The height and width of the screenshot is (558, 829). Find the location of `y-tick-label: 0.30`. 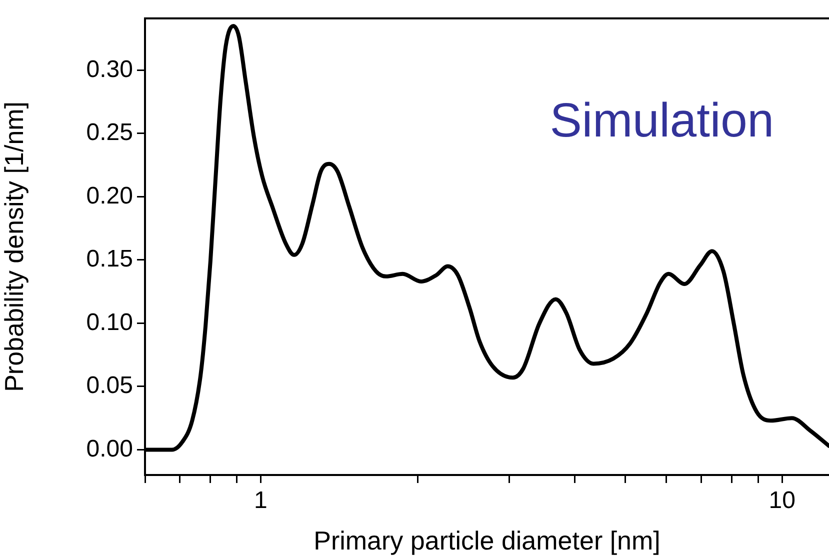

y-tick-label: 0.30 is located at coordinates (109, 69).